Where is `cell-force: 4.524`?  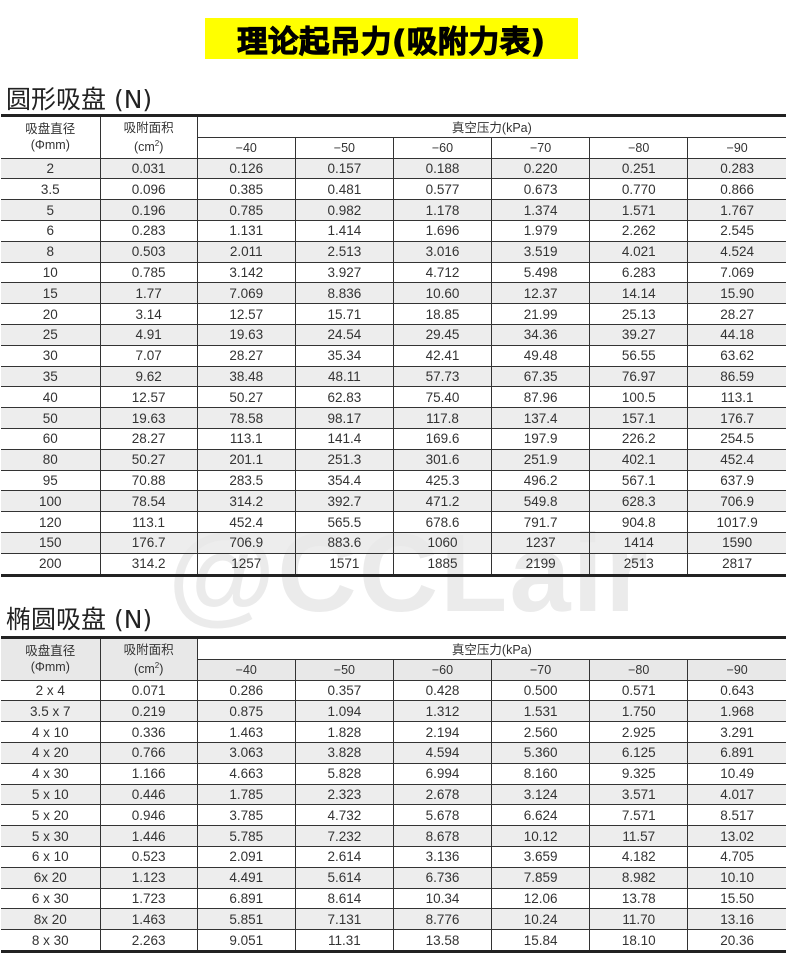
cell-force: 4.524 is located at coordinates (736, 251).